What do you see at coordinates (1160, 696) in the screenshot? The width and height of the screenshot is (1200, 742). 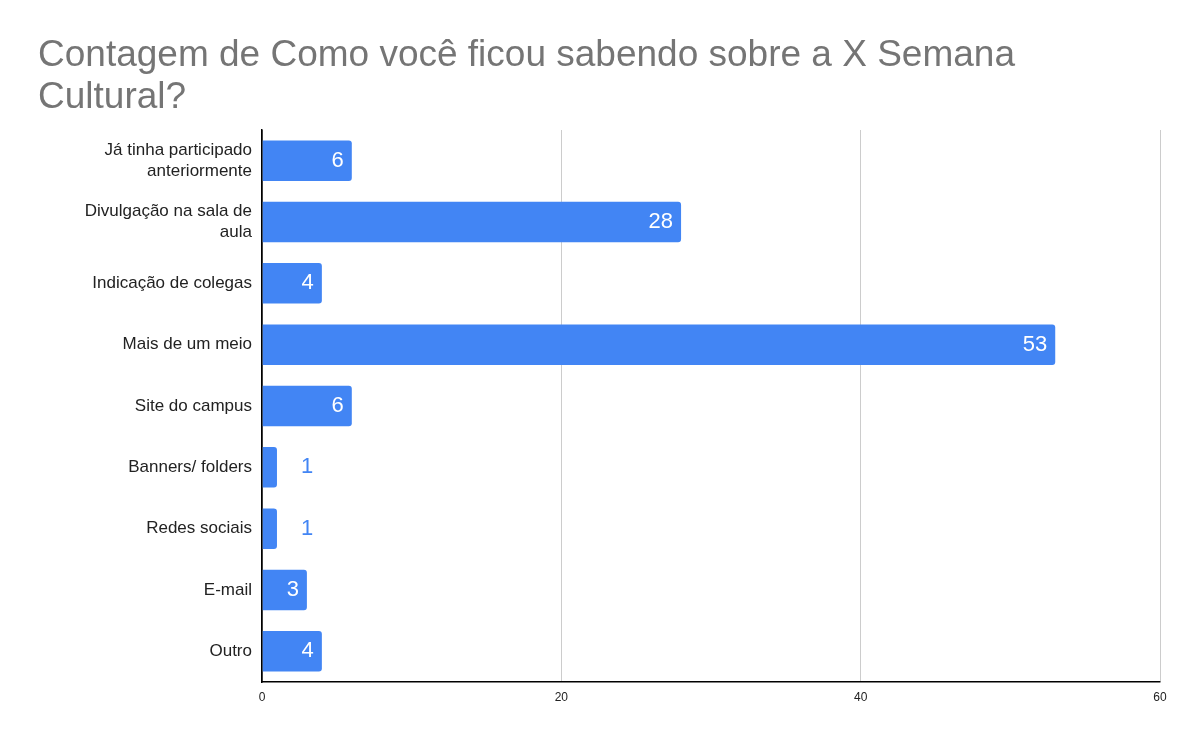 I see `x-tick-label: 60` at bounding box center [1160, 696].